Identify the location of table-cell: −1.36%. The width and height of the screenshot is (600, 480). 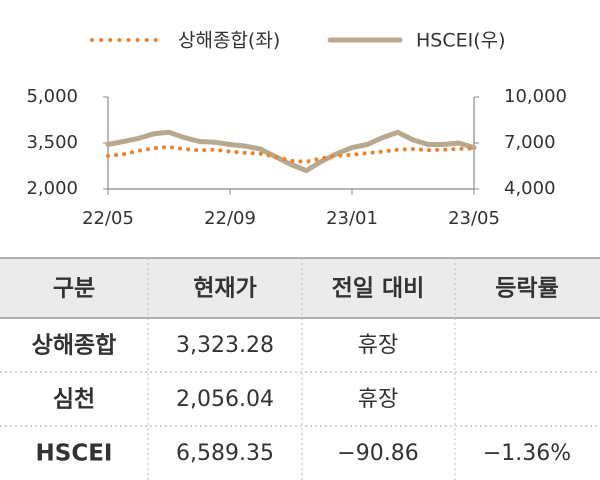
(527, 453).